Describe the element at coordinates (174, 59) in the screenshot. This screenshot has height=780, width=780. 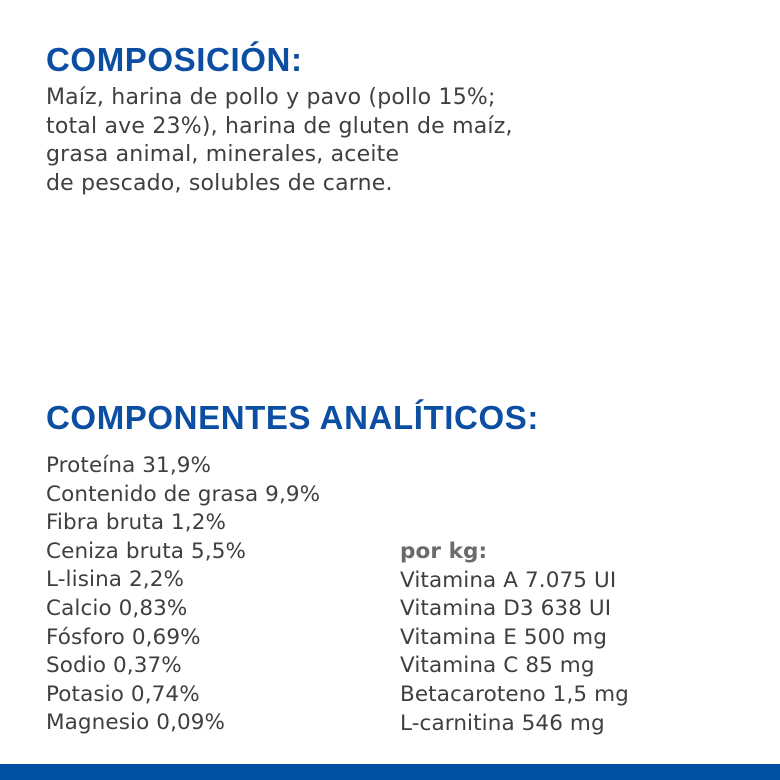
I see `composition-heading: COMPOSICIÓN:` at that location.